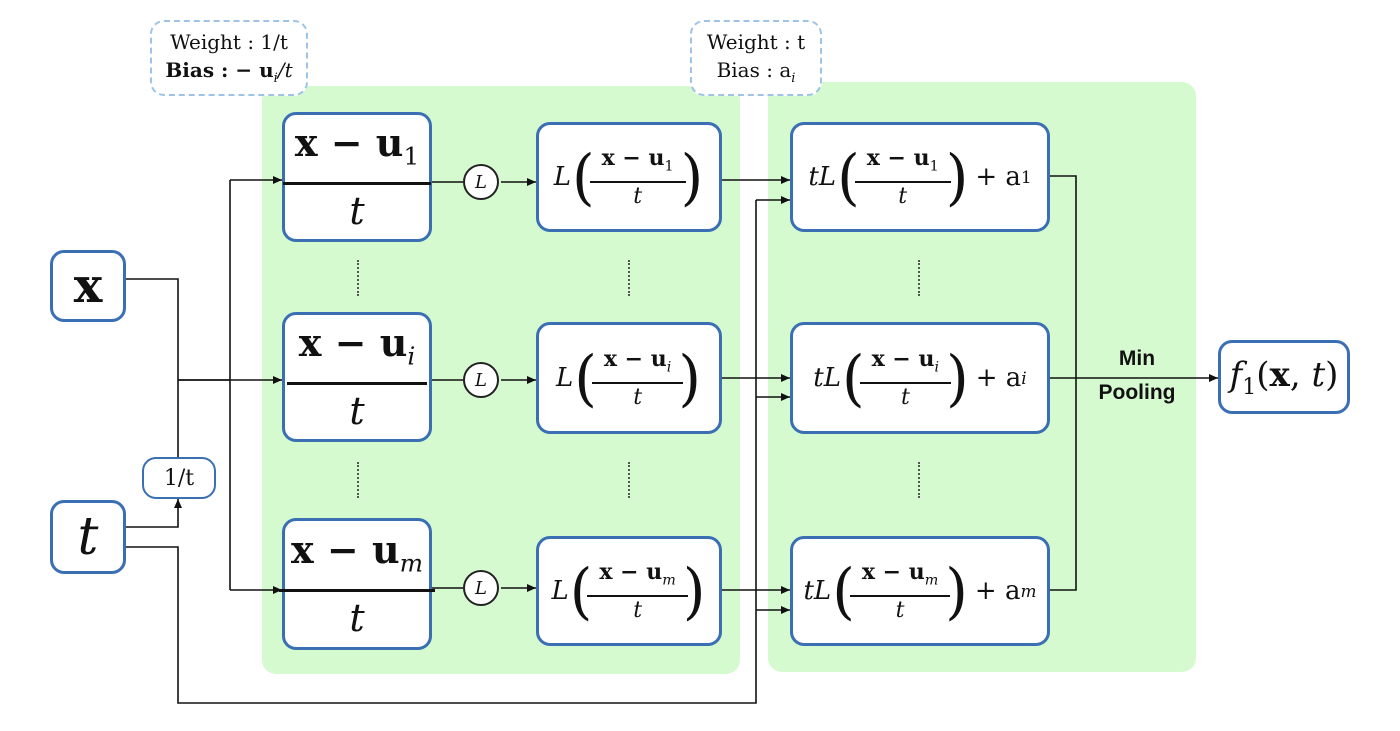 The image size is (1400, 731). I want to click on min-pooling-label: Min Pooling, so click(1137, 376).